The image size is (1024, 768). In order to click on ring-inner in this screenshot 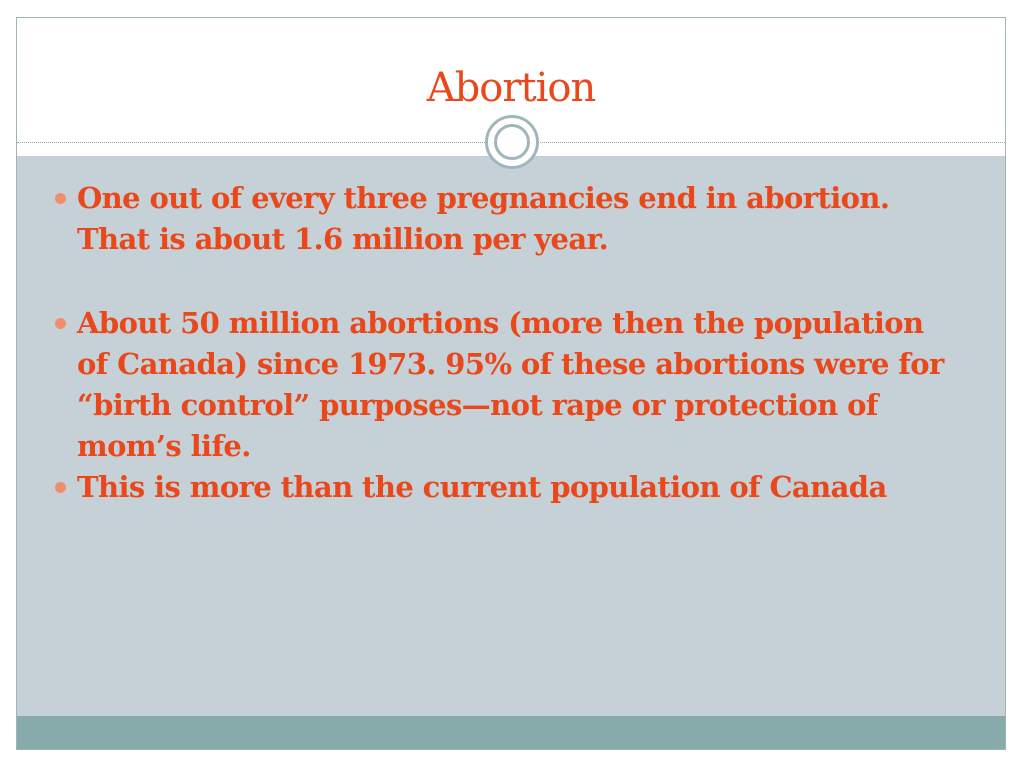, I will do `click(512, 142)`.